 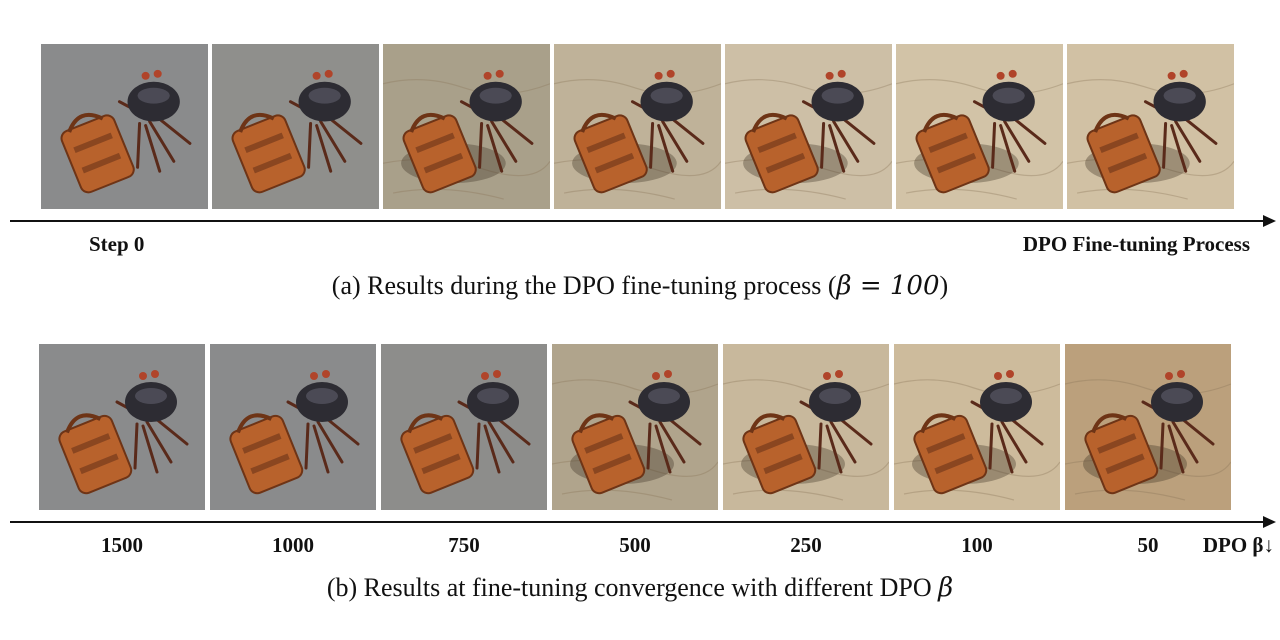 I want to click on panel-b-tick-label: 50, so click(x=1148, y=545).